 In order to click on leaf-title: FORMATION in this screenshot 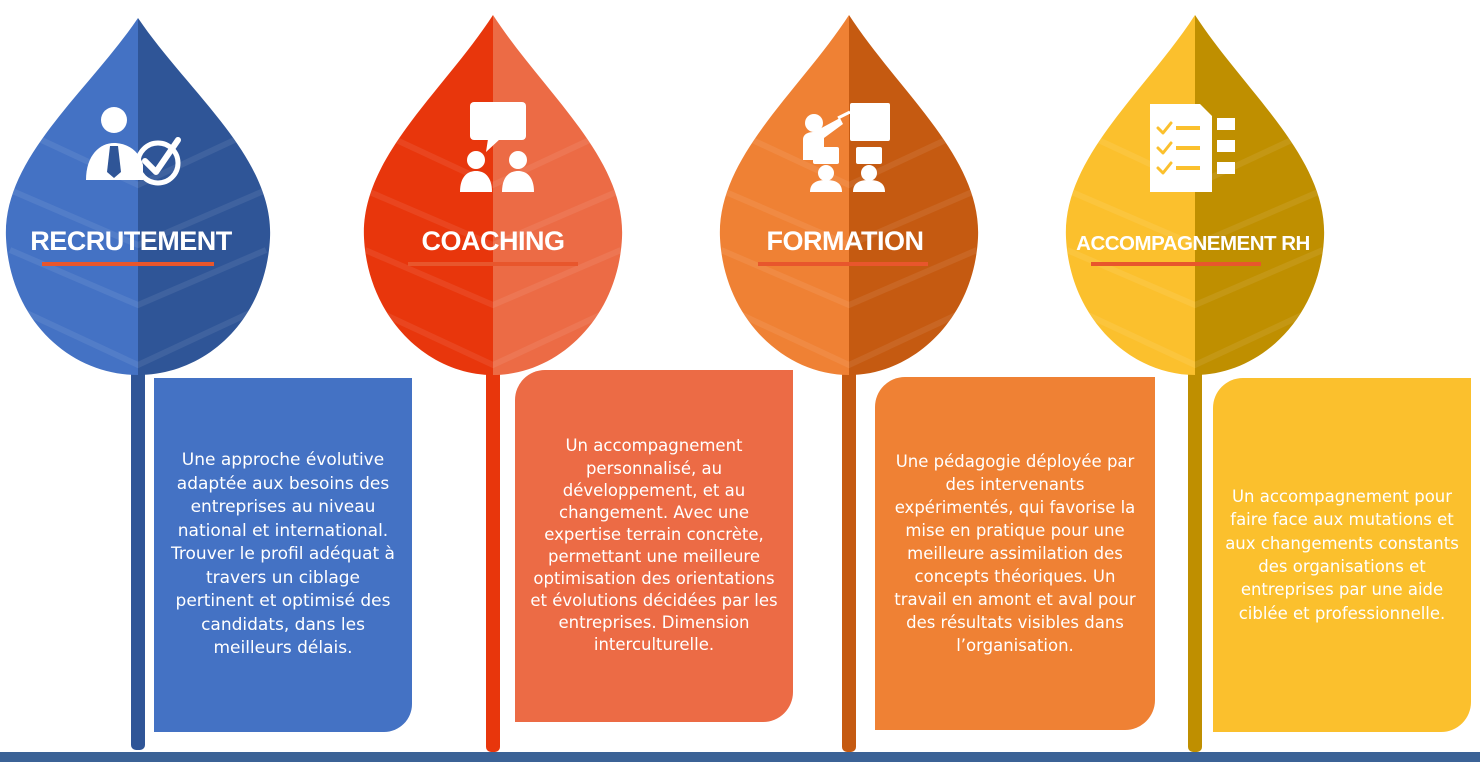, I will do `click(845, 241)`.